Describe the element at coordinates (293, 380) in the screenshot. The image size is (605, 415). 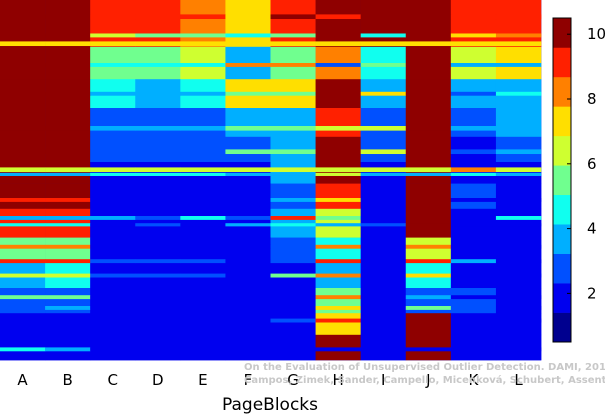
I see `x-tick-label: G` at that location.